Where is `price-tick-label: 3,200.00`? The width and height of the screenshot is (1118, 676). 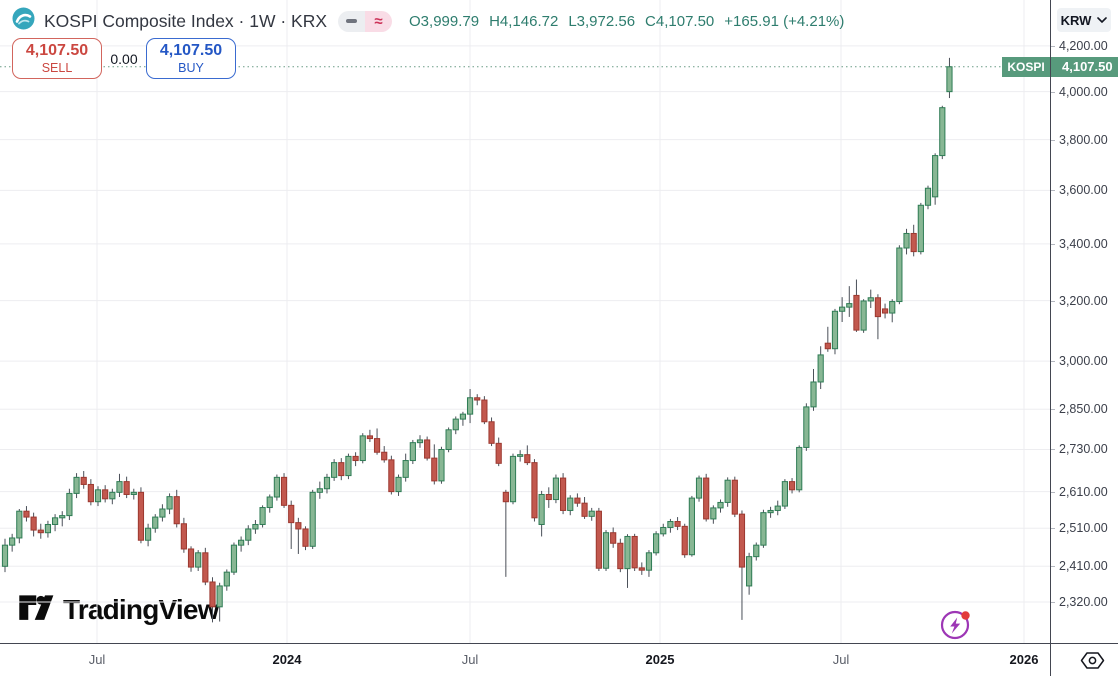
price-tick-label: 3,200.00 is located at coordinates (1083, 300).